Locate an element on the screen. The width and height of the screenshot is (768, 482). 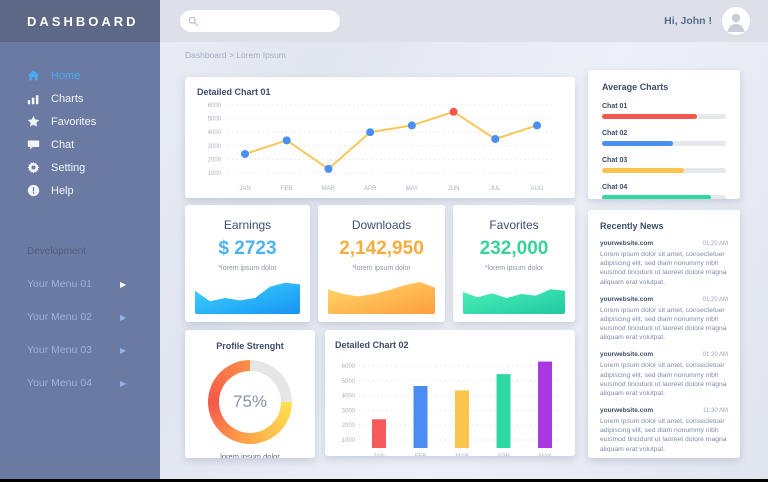
downloads-card: Downloads 2,142,950 *lorem ipsum dolor is located at coordinates (381, 263).